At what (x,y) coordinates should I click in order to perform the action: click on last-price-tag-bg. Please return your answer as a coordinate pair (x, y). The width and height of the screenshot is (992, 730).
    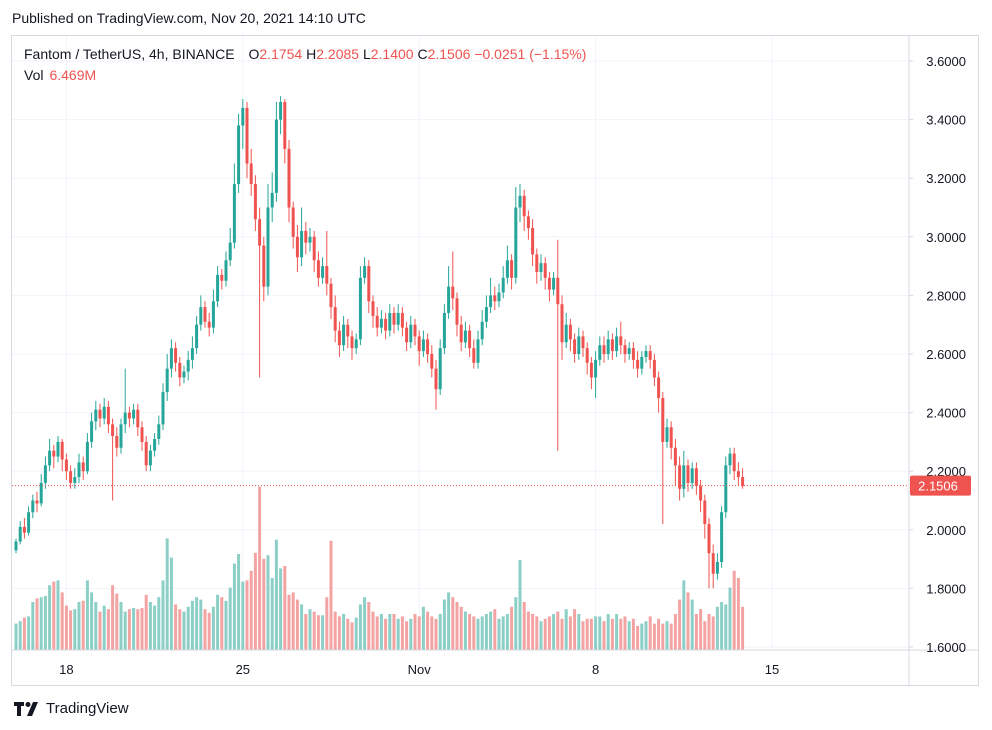
    Looking at the image, I should click on (940, 485).